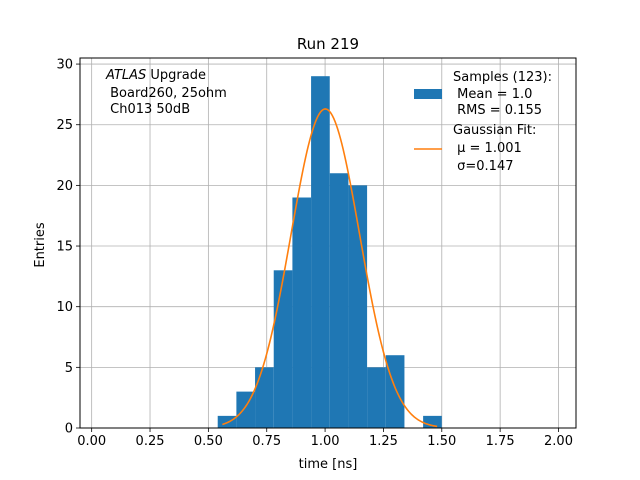 The width and height of the screenshot is (640, 480). I want to click on legend-histogram-line-2: Mean = 1.0, so click(492, 94).